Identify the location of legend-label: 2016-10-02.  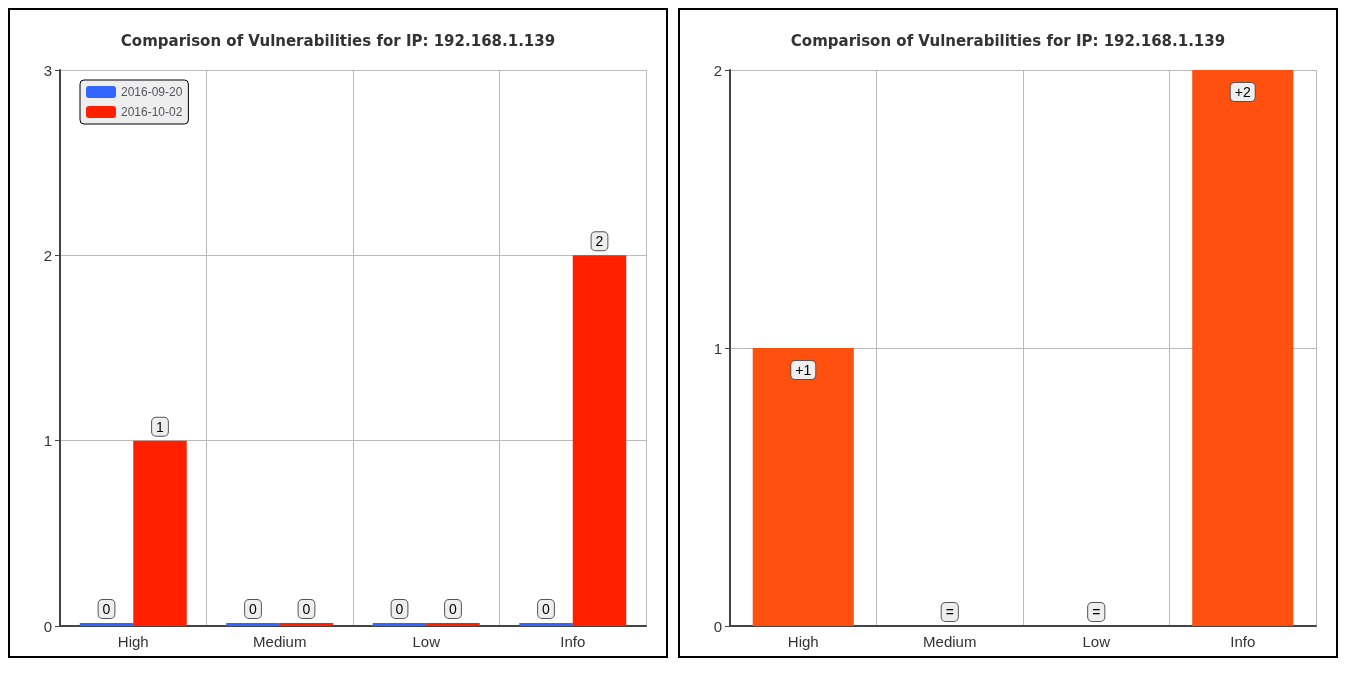
(152, 112).